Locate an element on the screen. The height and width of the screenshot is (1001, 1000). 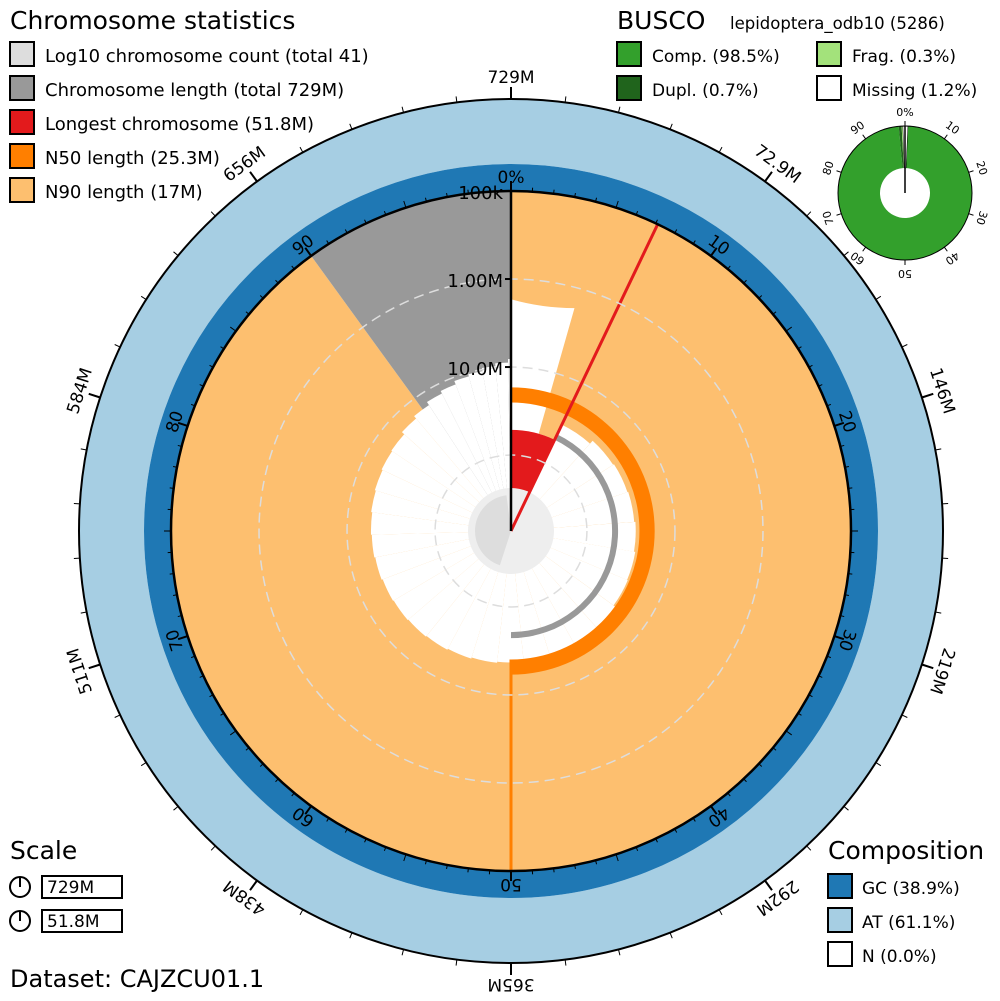
scale-label: 729M is located at coordinates (70, 888).